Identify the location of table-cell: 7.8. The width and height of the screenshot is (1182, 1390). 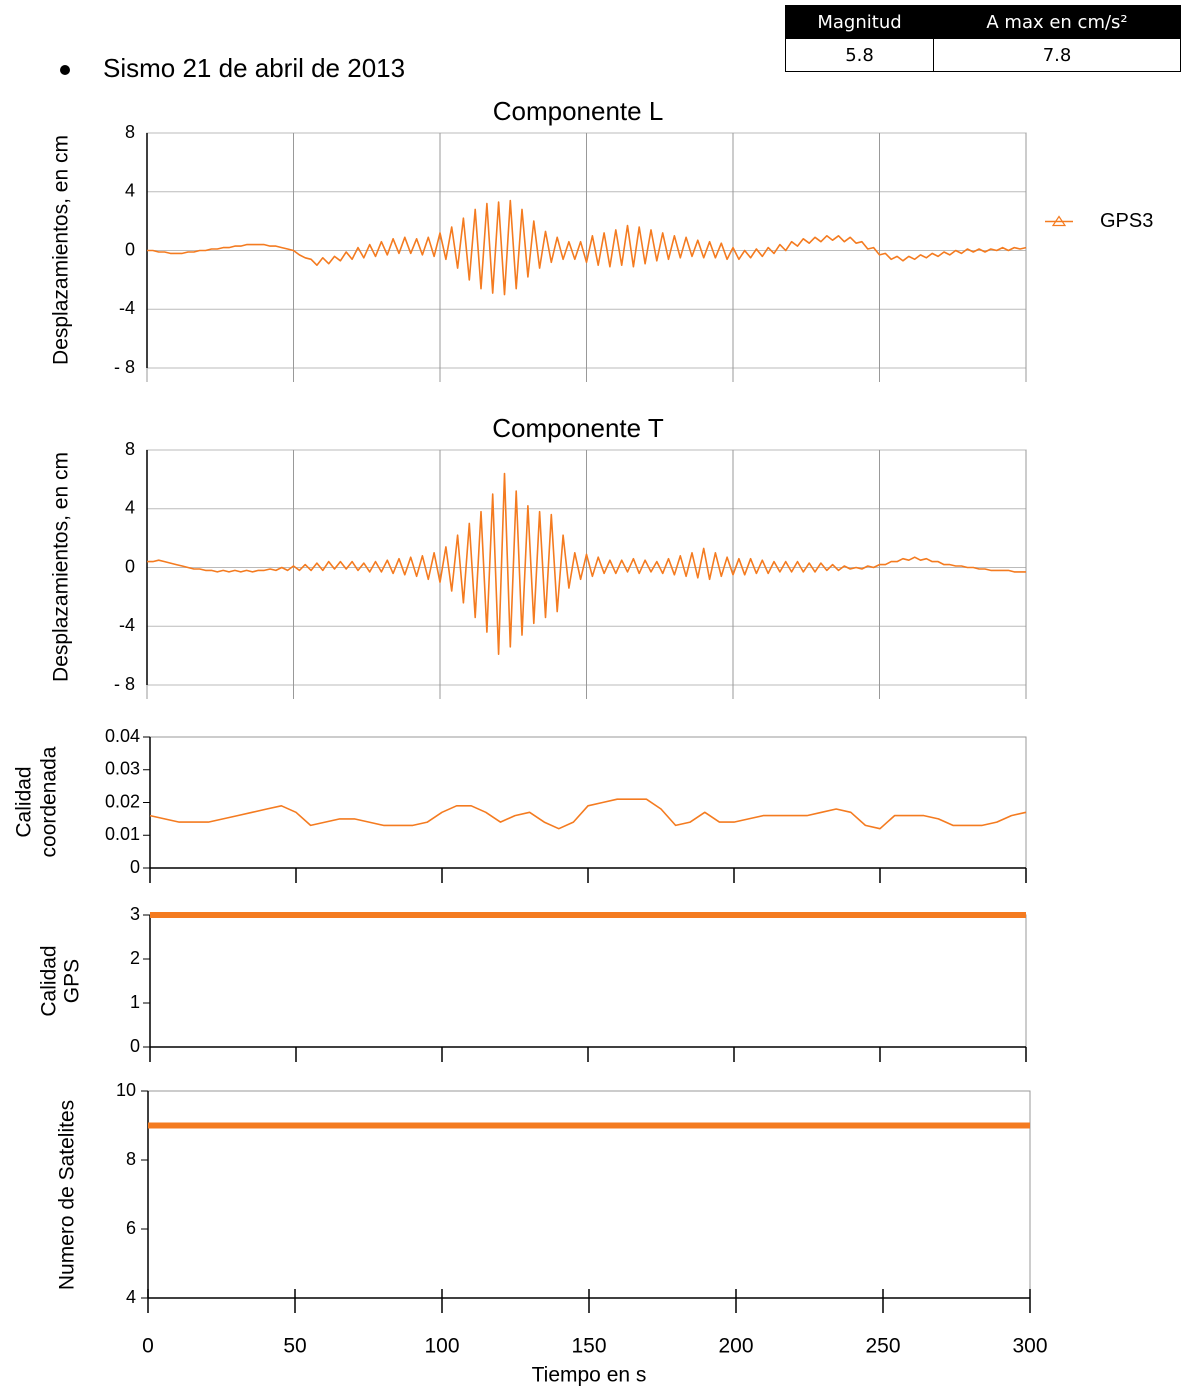
(1057, 55).